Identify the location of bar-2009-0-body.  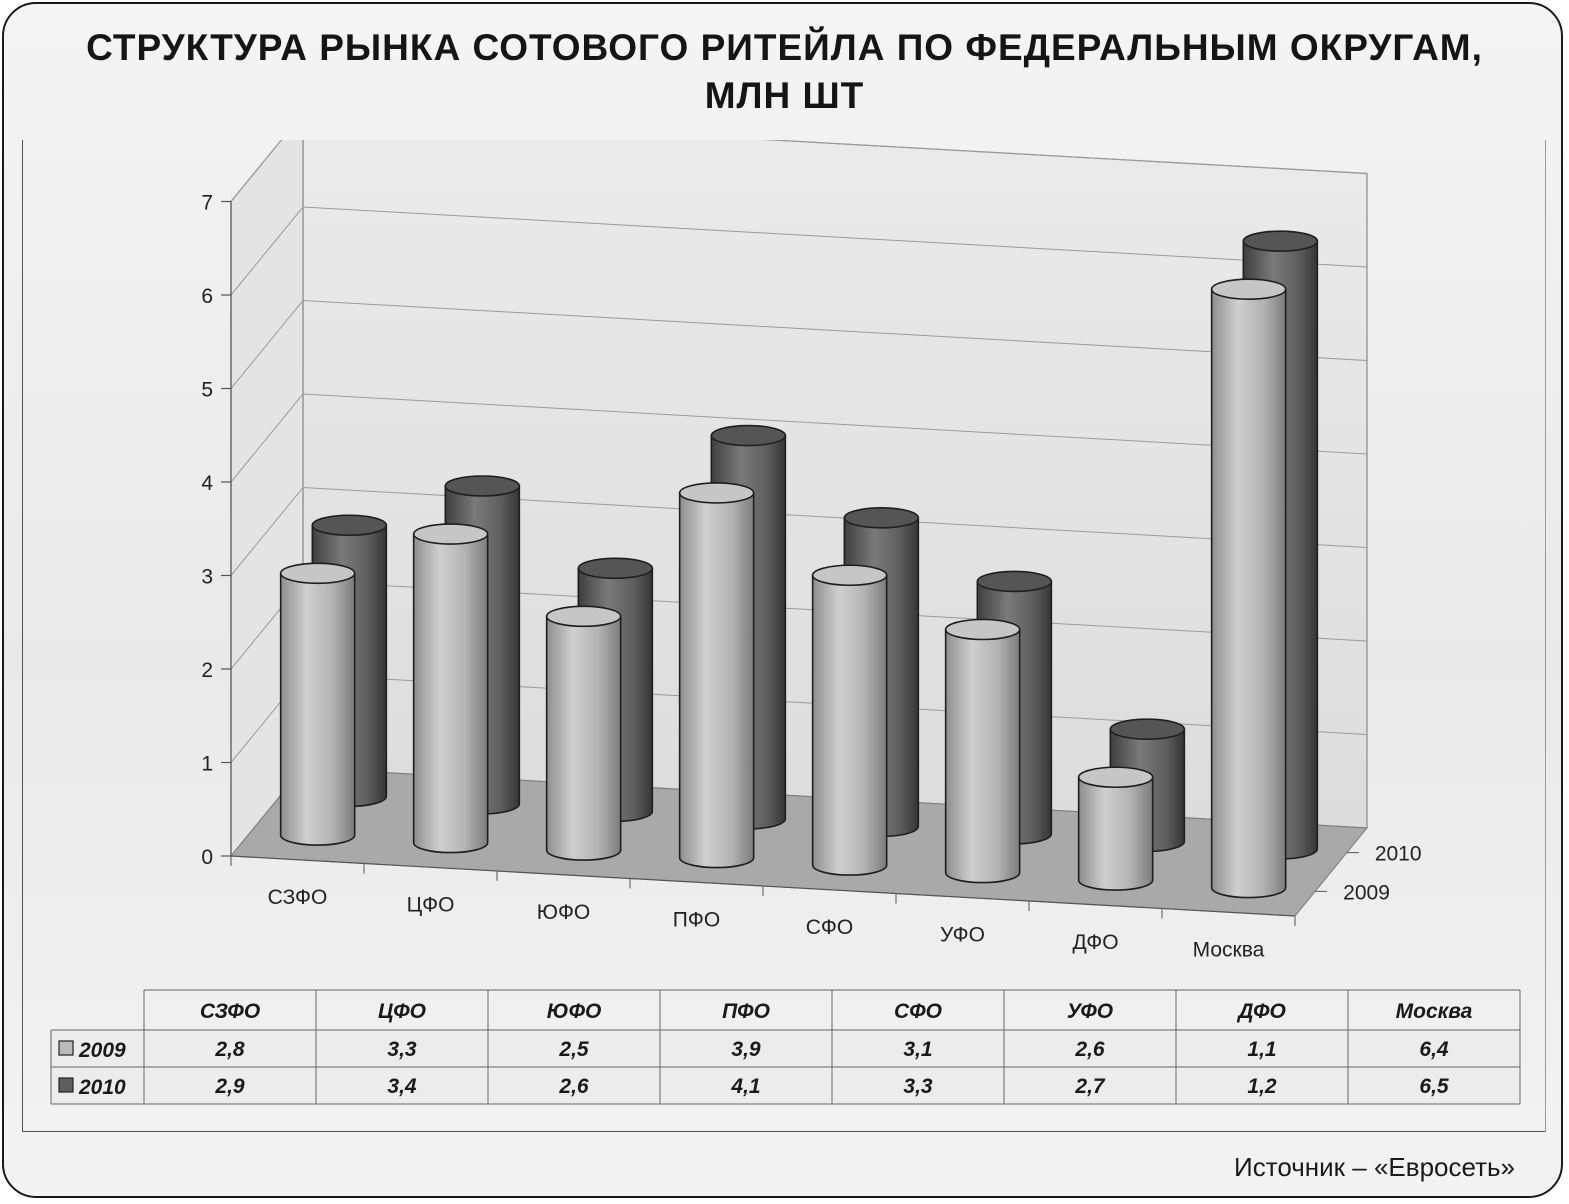
(317, 709).